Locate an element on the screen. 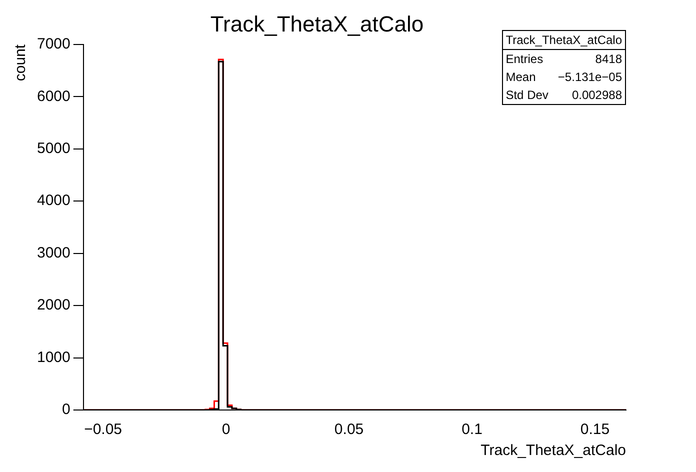 Image resolution: width=696 pixels, height=472 pixels. annotation: Mean is located at coordinates (521, 77).